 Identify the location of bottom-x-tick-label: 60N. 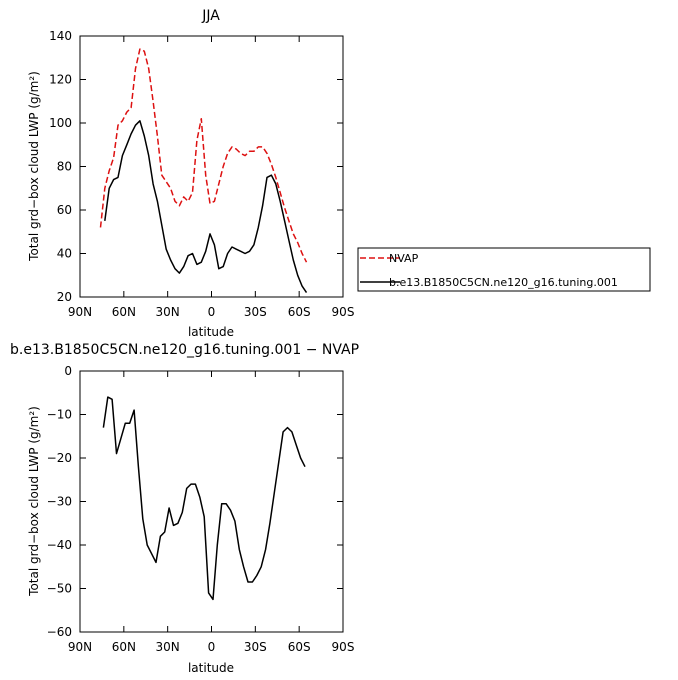
(124, 647).